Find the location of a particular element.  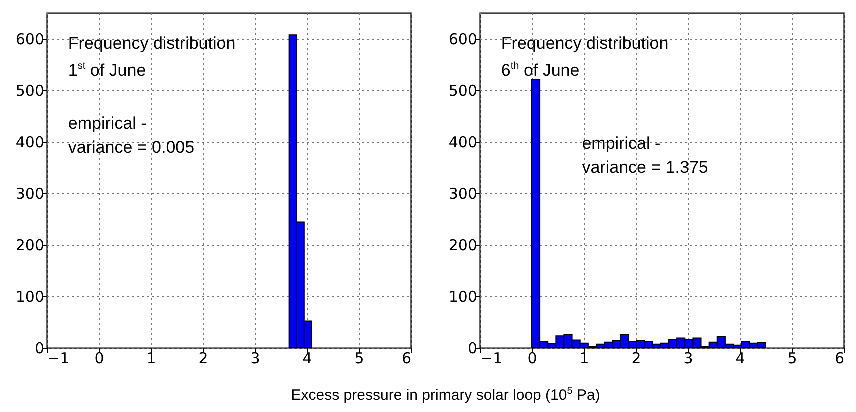

x-axis-title: Excess pressure in primary solar loop (10$^{5}$ Pa) is located at coordinates (445, 395).